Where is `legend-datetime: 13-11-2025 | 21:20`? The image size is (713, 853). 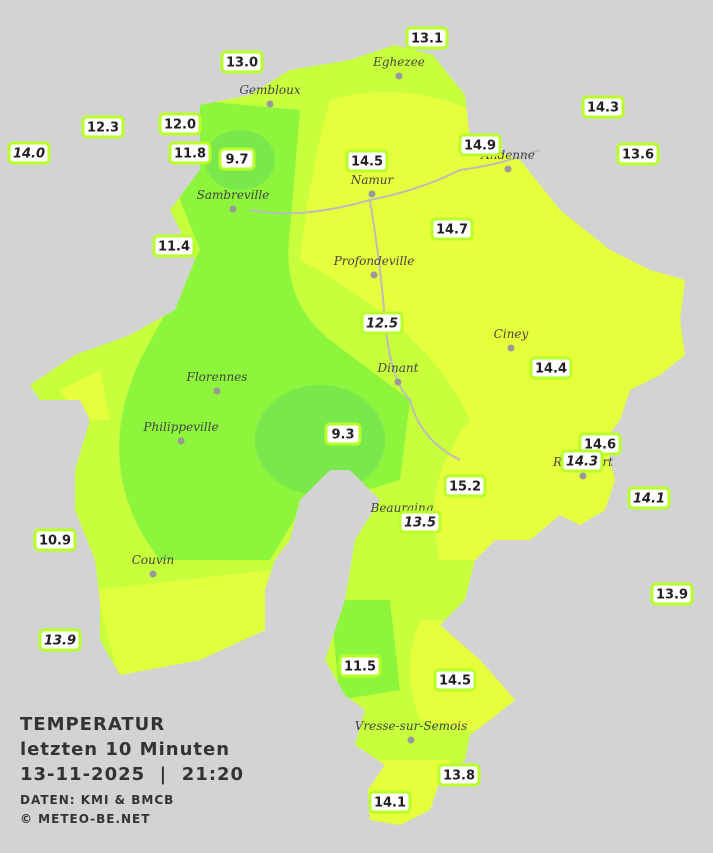
legend-datetime: 13-11-2025 | 21:20 is located at coordinates (132, 774).